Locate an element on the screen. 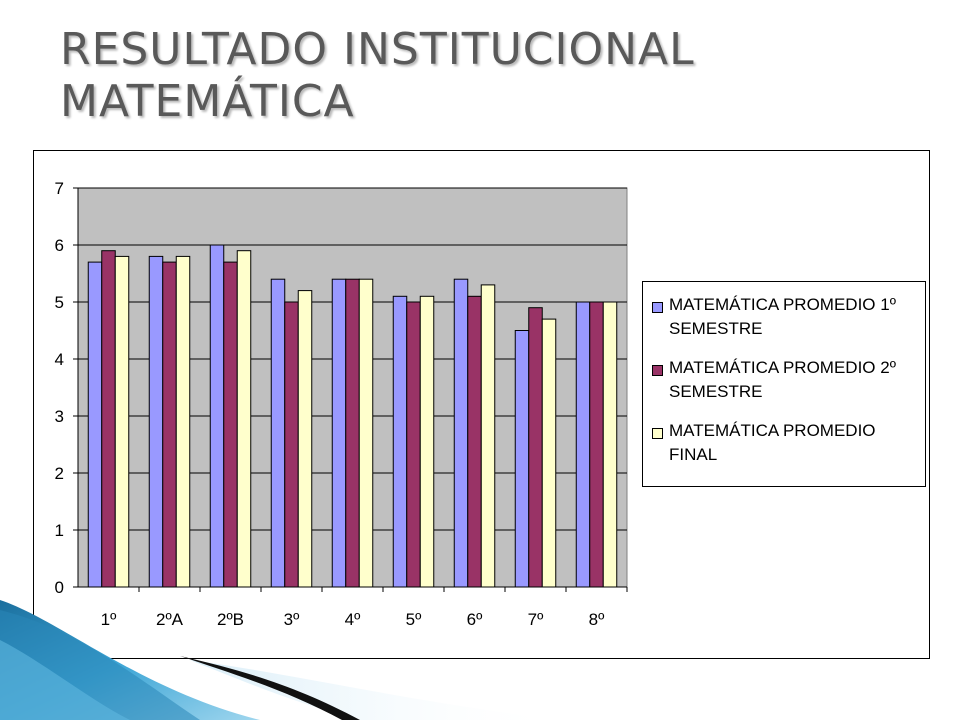 This screenshot has width=960, height=720. y-tick-label: 7 is located at coordinates (59, 188).